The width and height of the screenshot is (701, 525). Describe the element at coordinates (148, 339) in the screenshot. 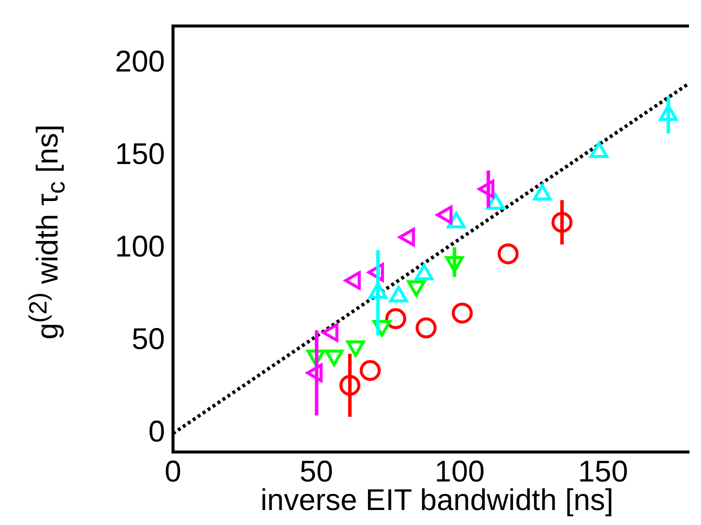

I see `y-tick-label: 50` at that location.